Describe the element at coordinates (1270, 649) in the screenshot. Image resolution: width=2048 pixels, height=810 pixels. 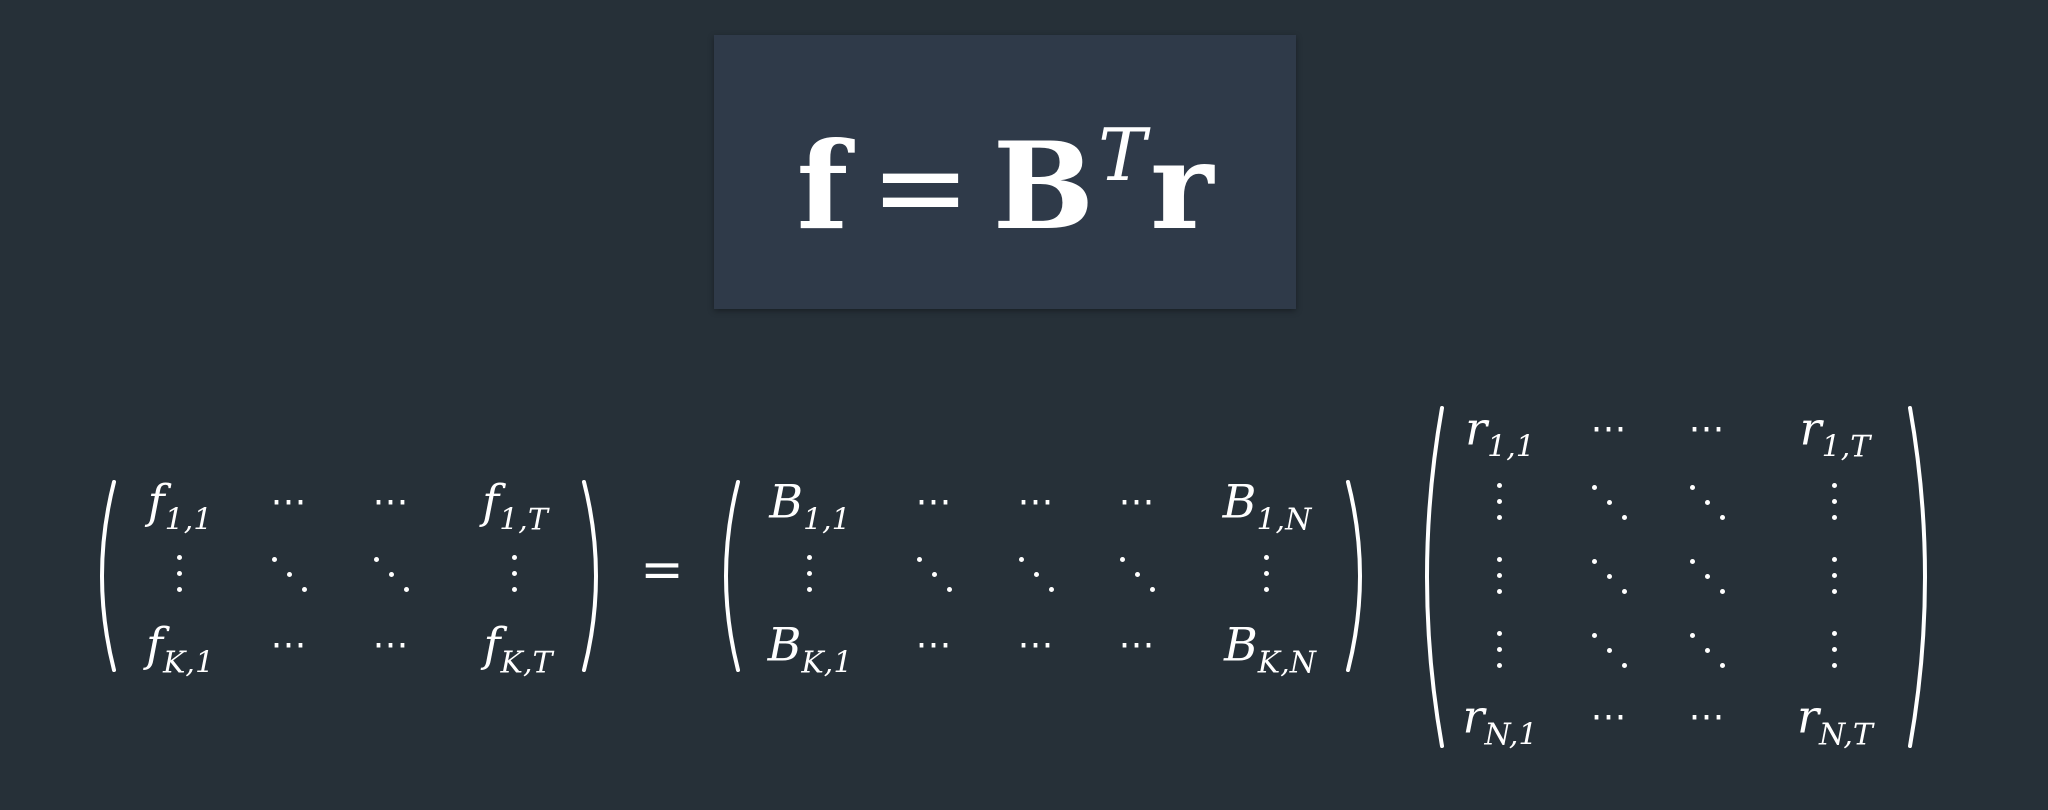
I see `b-entry-k-n: BK,N` at that location.